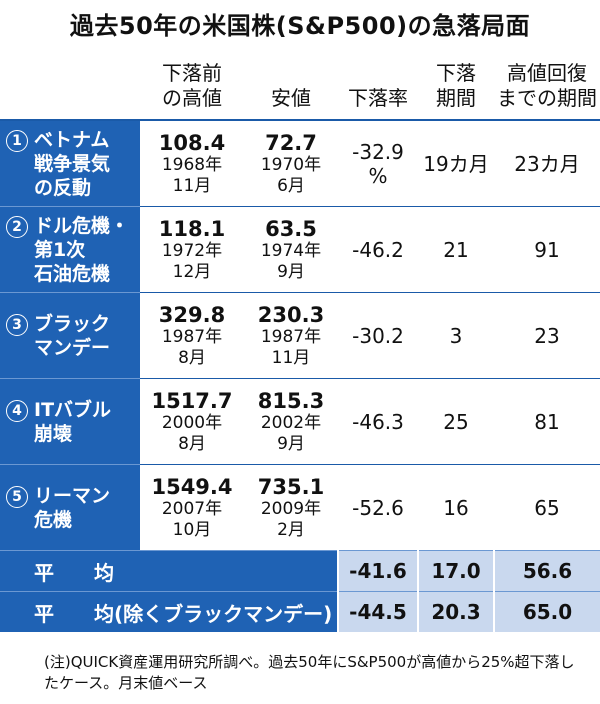 The height and width of the screenshot is (704, 600). What do you see at coordinates (291, 486) in the screenshot?
I see `low-value: 735.1` at bounding box center [291, 486].